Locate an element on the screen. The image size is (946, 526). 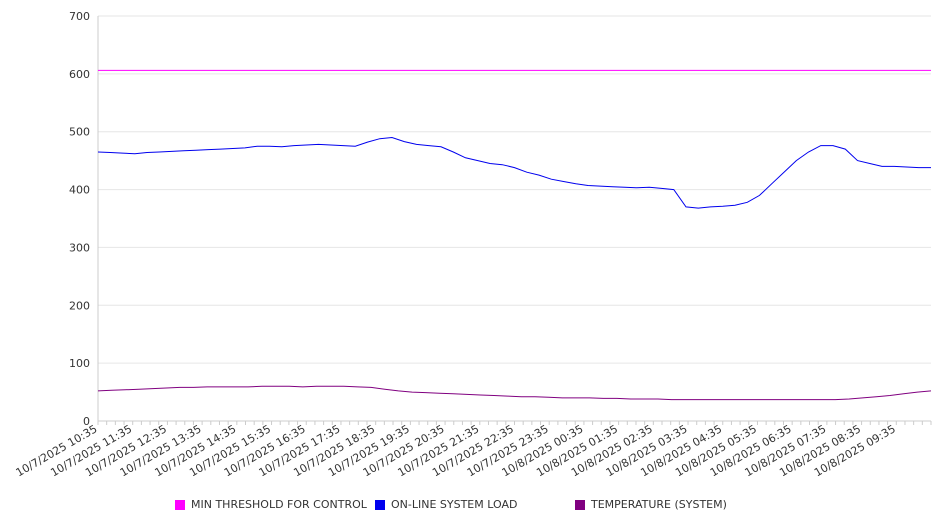
y-tick-label: 200 is located at coordinates (79, 305).